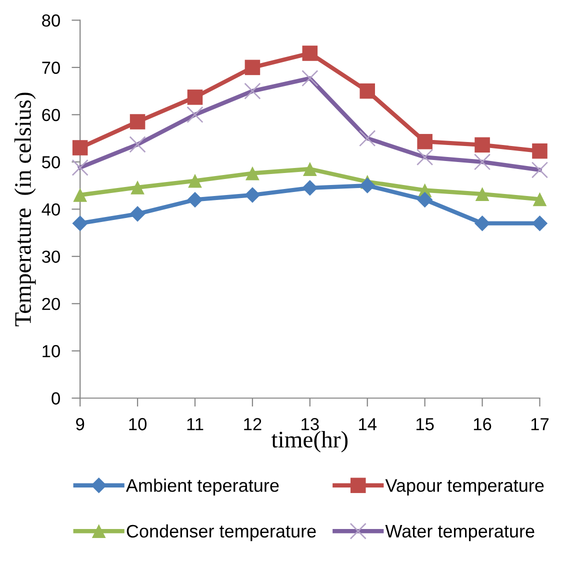 The width and height of the screenshot is (564, 577). What do you see at coordinates (80, 424) in the screenshot?
I see `x-tick-label: 9` at bounding box center [80, 424].